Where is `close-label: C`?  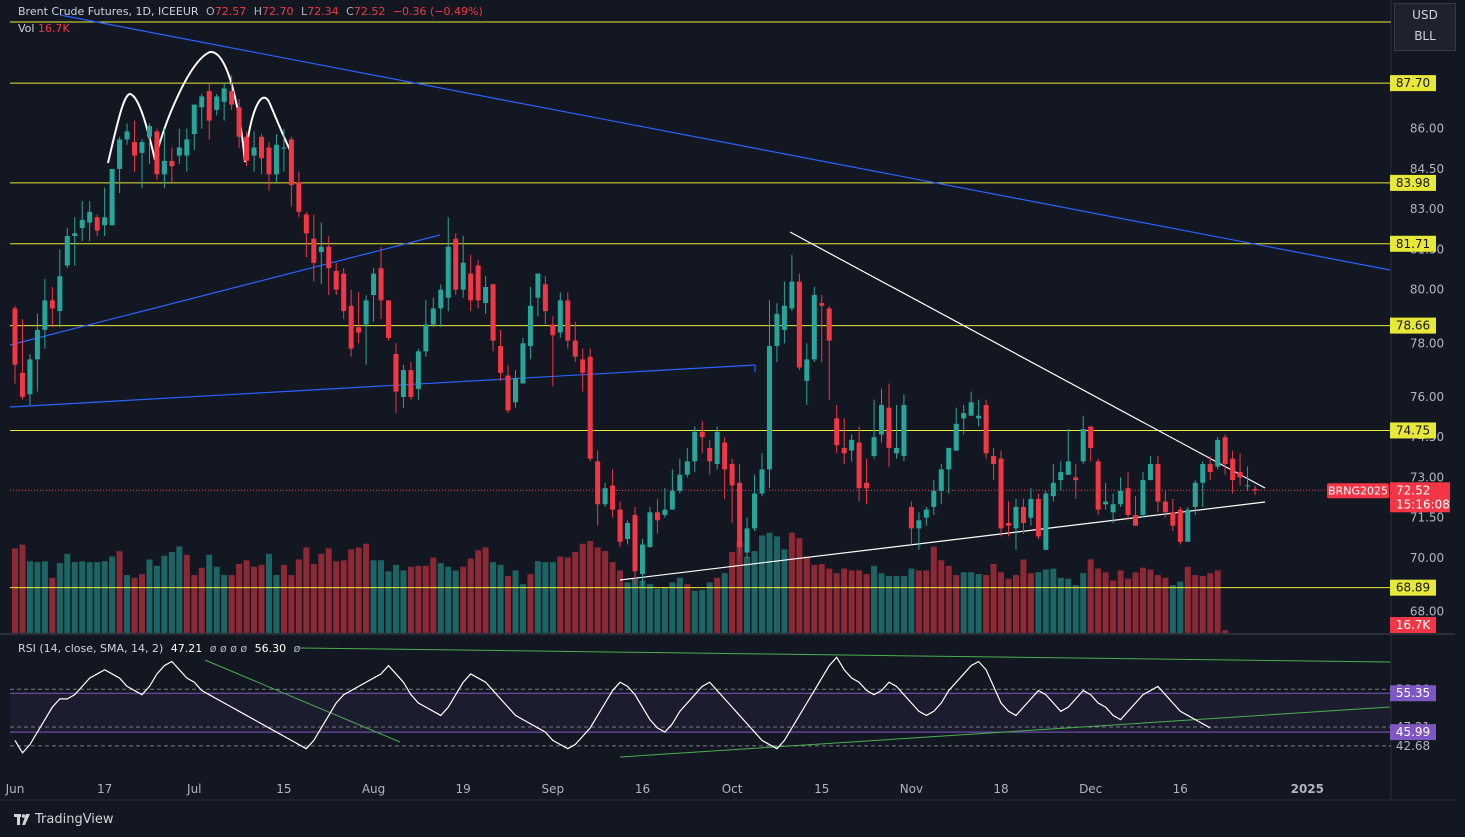
close-label: C is located at coordinates (350, 11).